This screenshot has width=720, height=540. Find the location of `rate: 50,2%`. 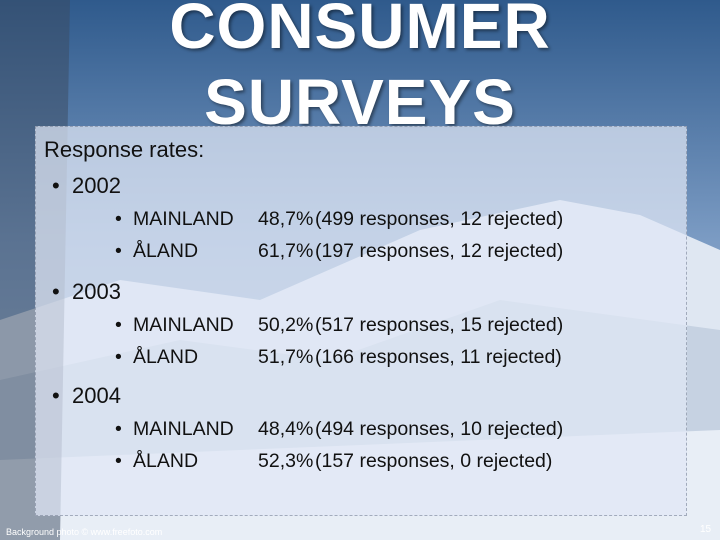

rate: 50,2% is located at coordinates (286, 325).